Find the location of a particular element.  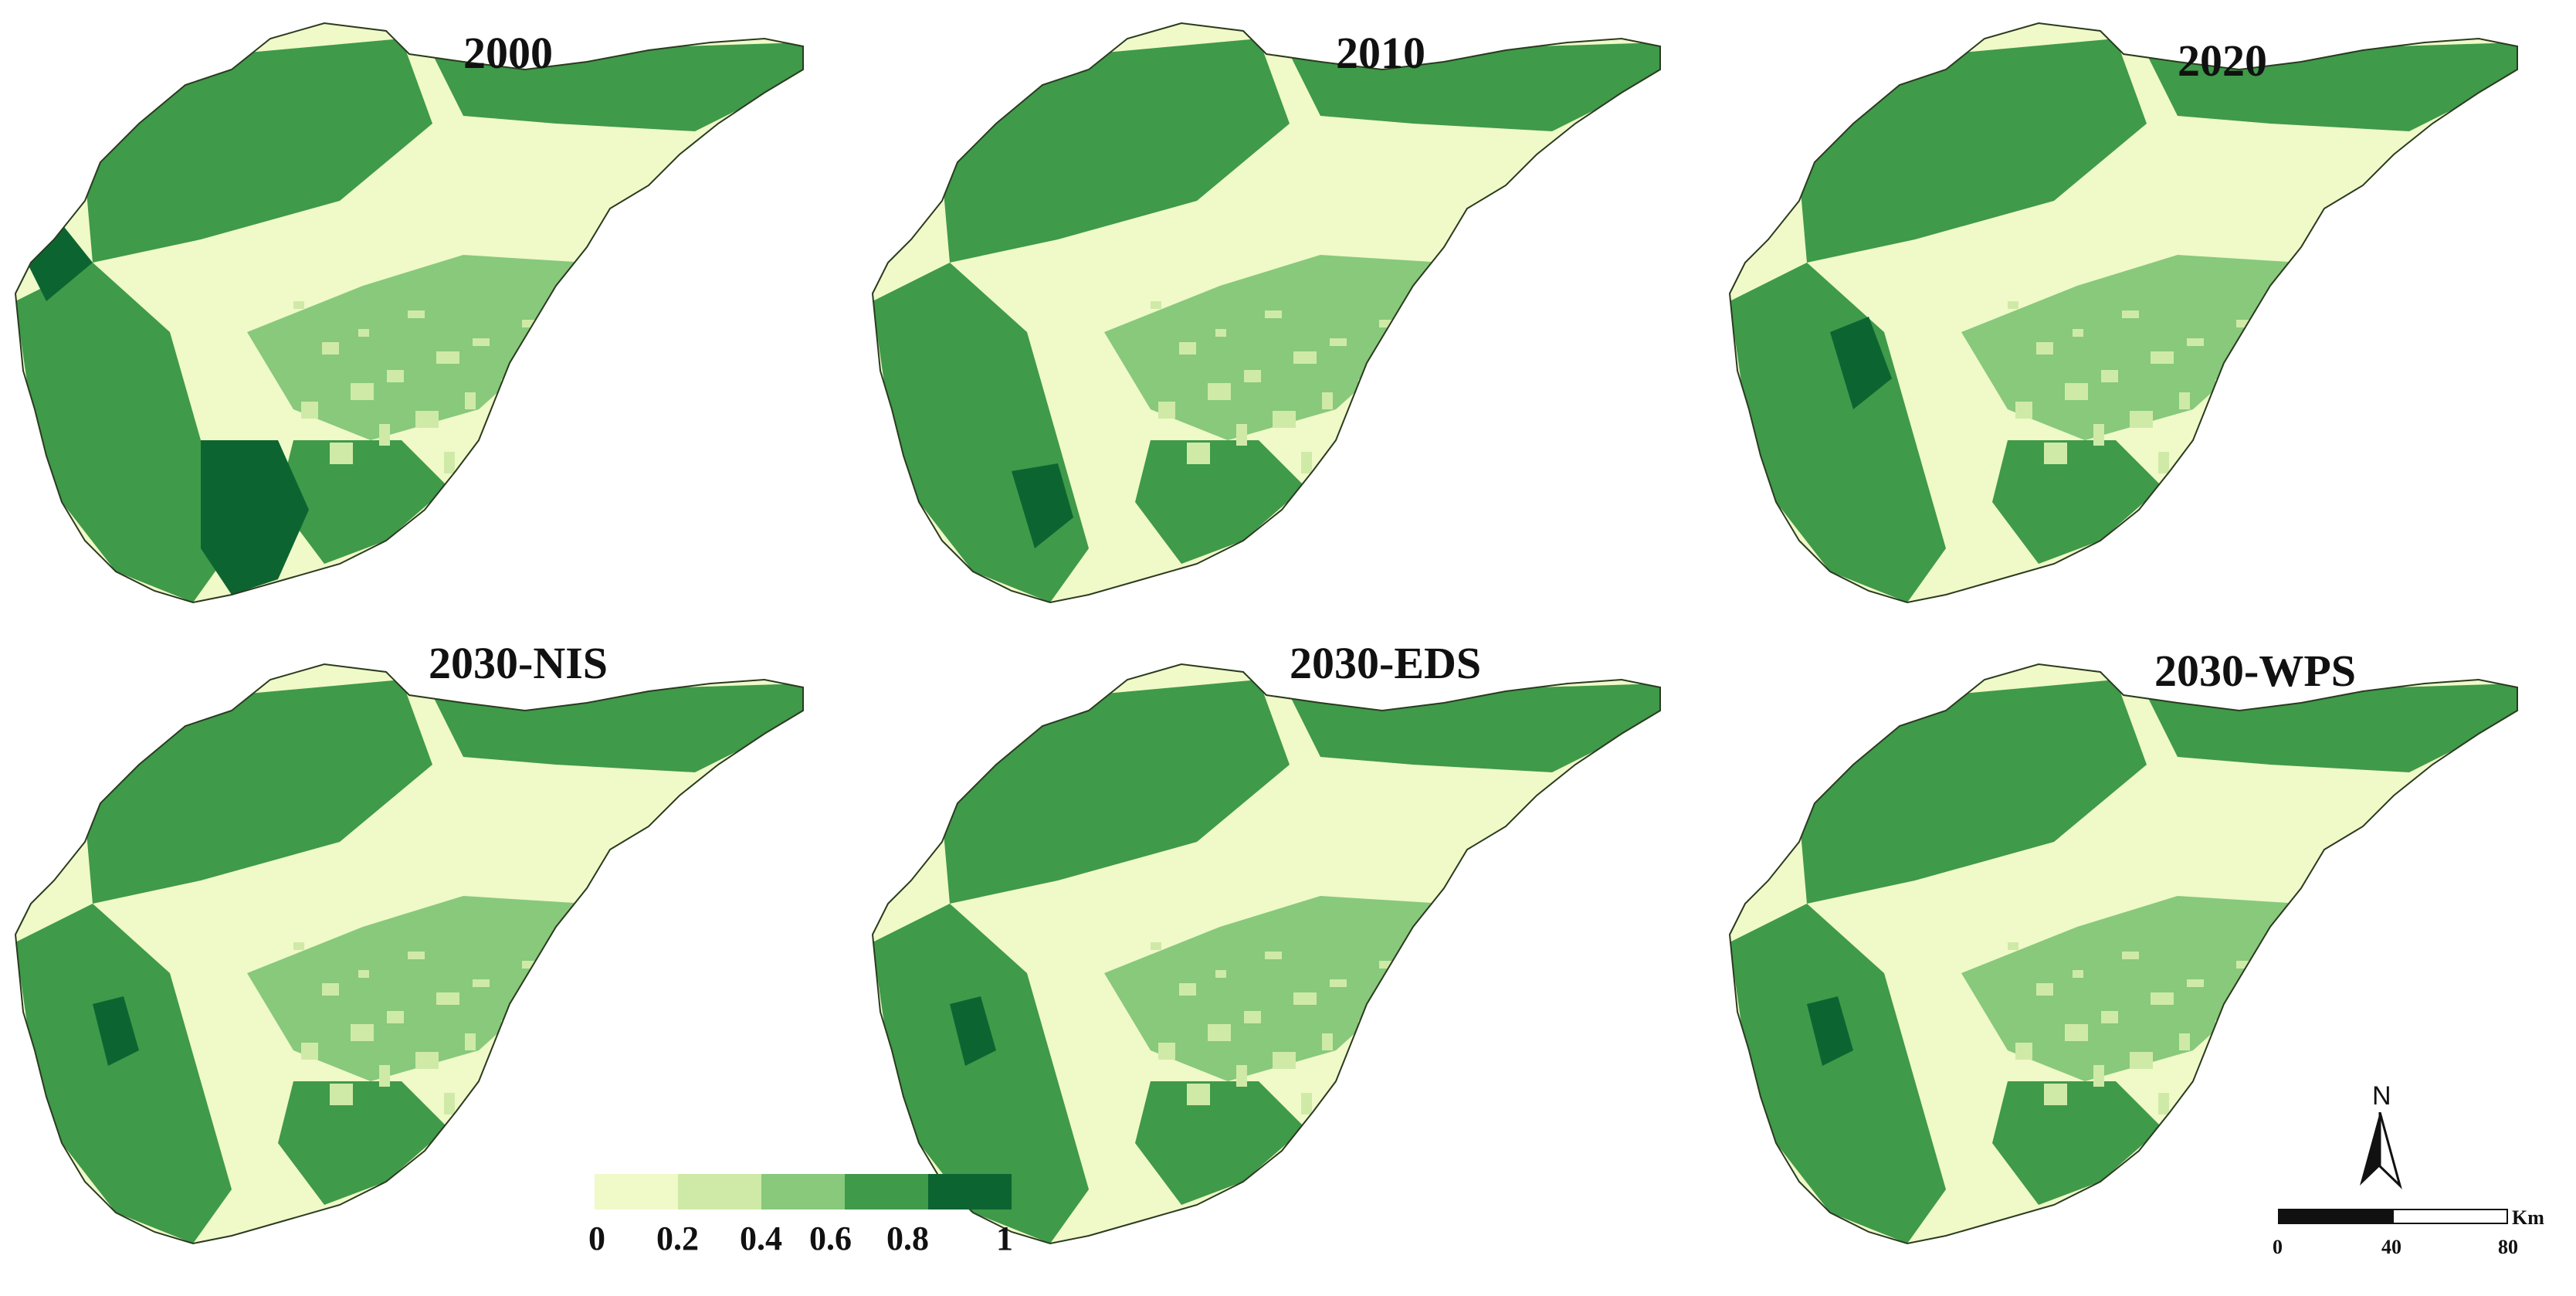

north-arrow-icon is located at coordinates (2381, 1150).